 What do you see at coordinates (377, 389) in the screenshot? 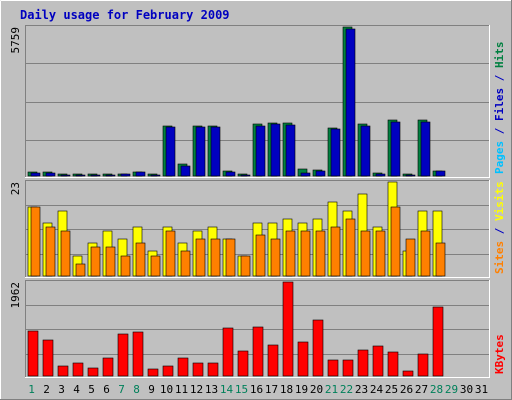
I see `x-tick-label-24: 24` at bounding box center [377, 389].